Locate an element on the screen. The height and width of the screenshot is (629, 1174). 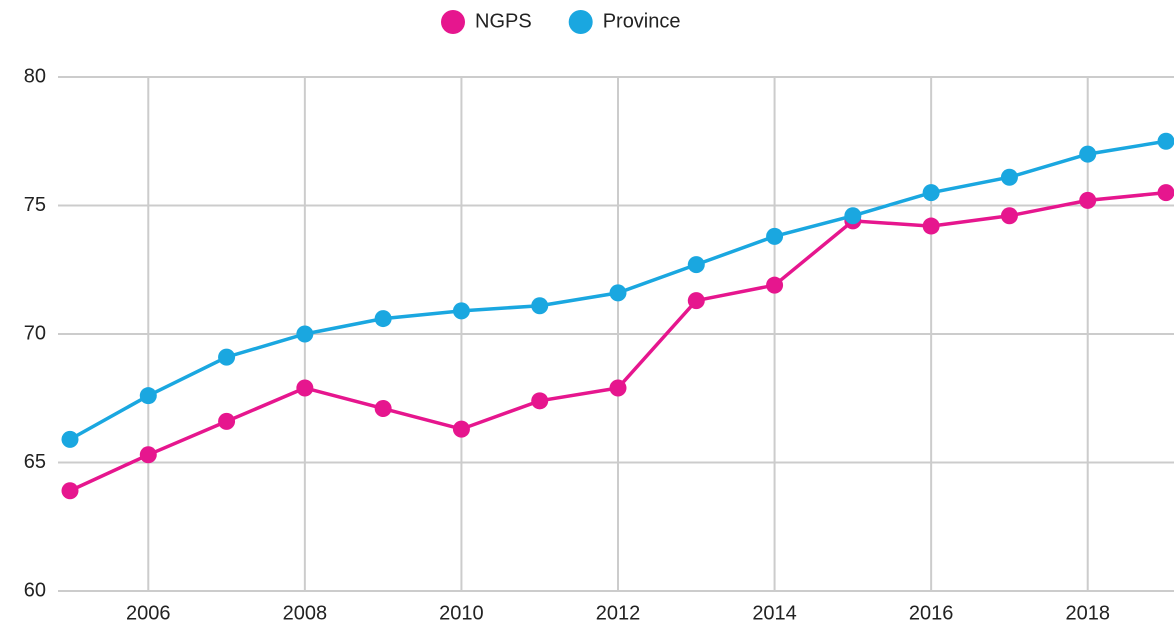
legend-label: Province is located at coordinates (642, 21).